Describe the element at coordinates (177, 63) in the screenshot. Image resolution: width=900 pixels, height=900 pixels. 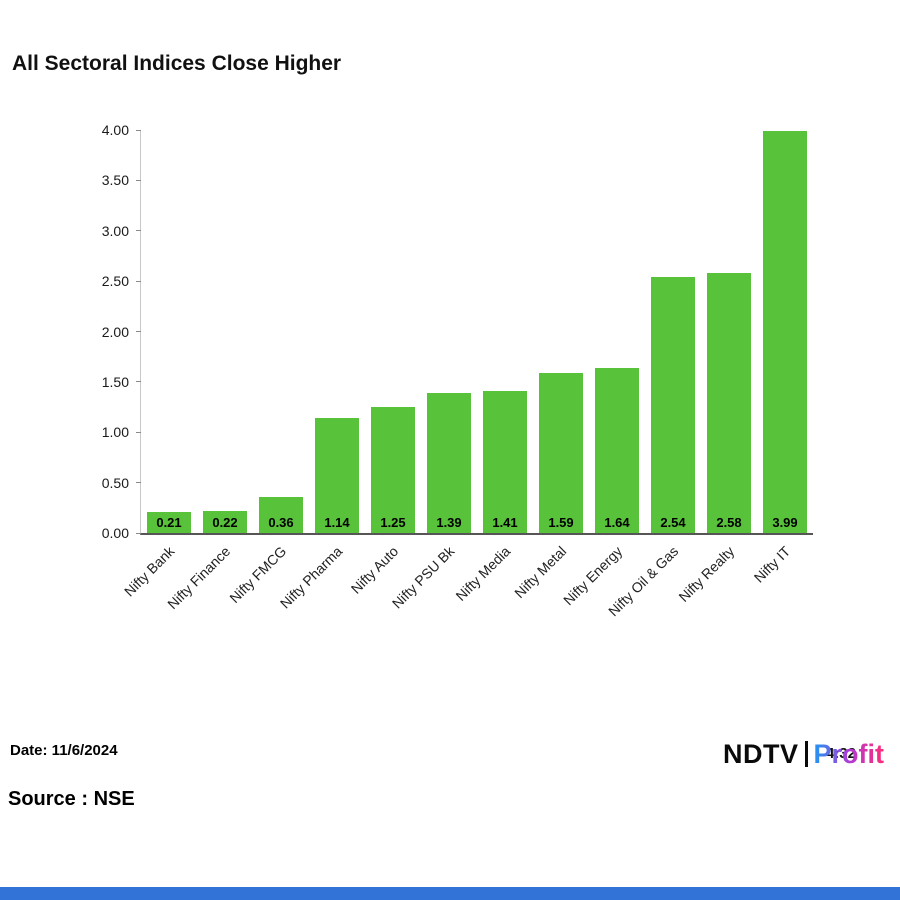
I see `chart-title: All Sectoral Indices Close Higher` at that location.